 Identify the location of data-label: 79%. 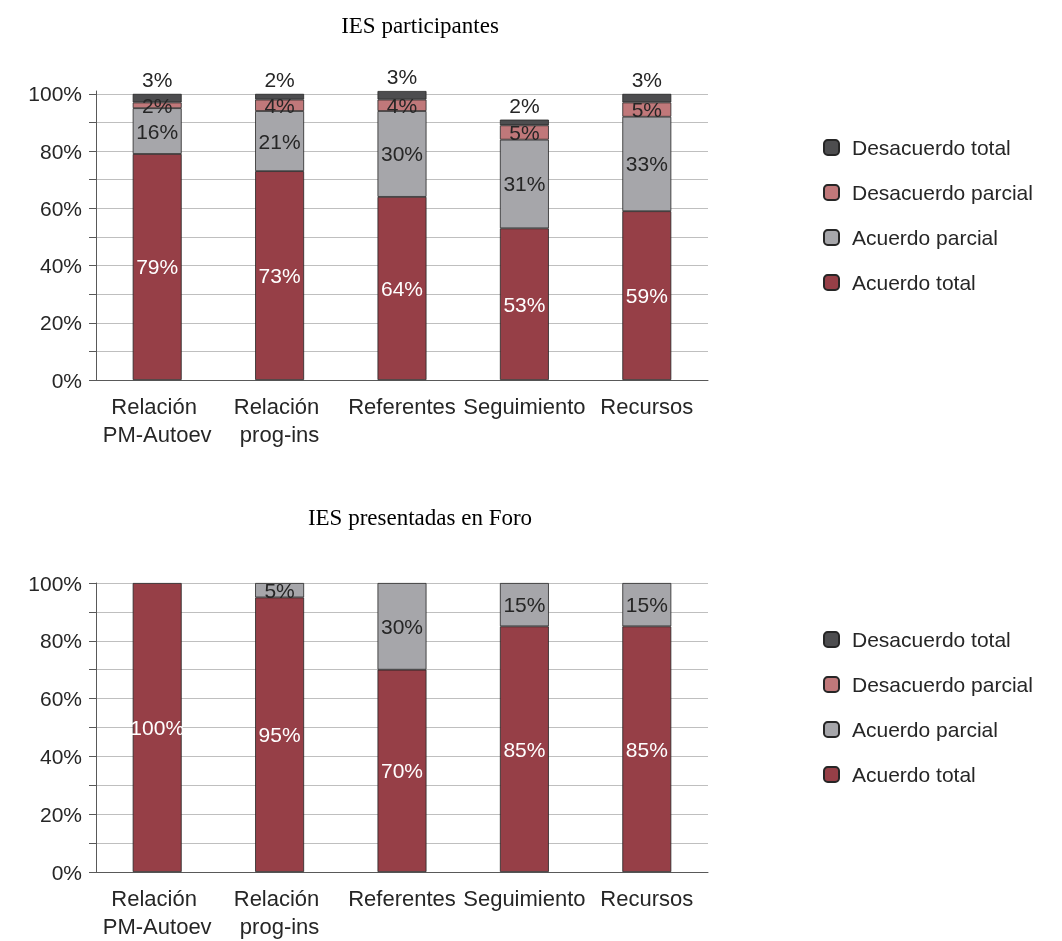
(157, 267).